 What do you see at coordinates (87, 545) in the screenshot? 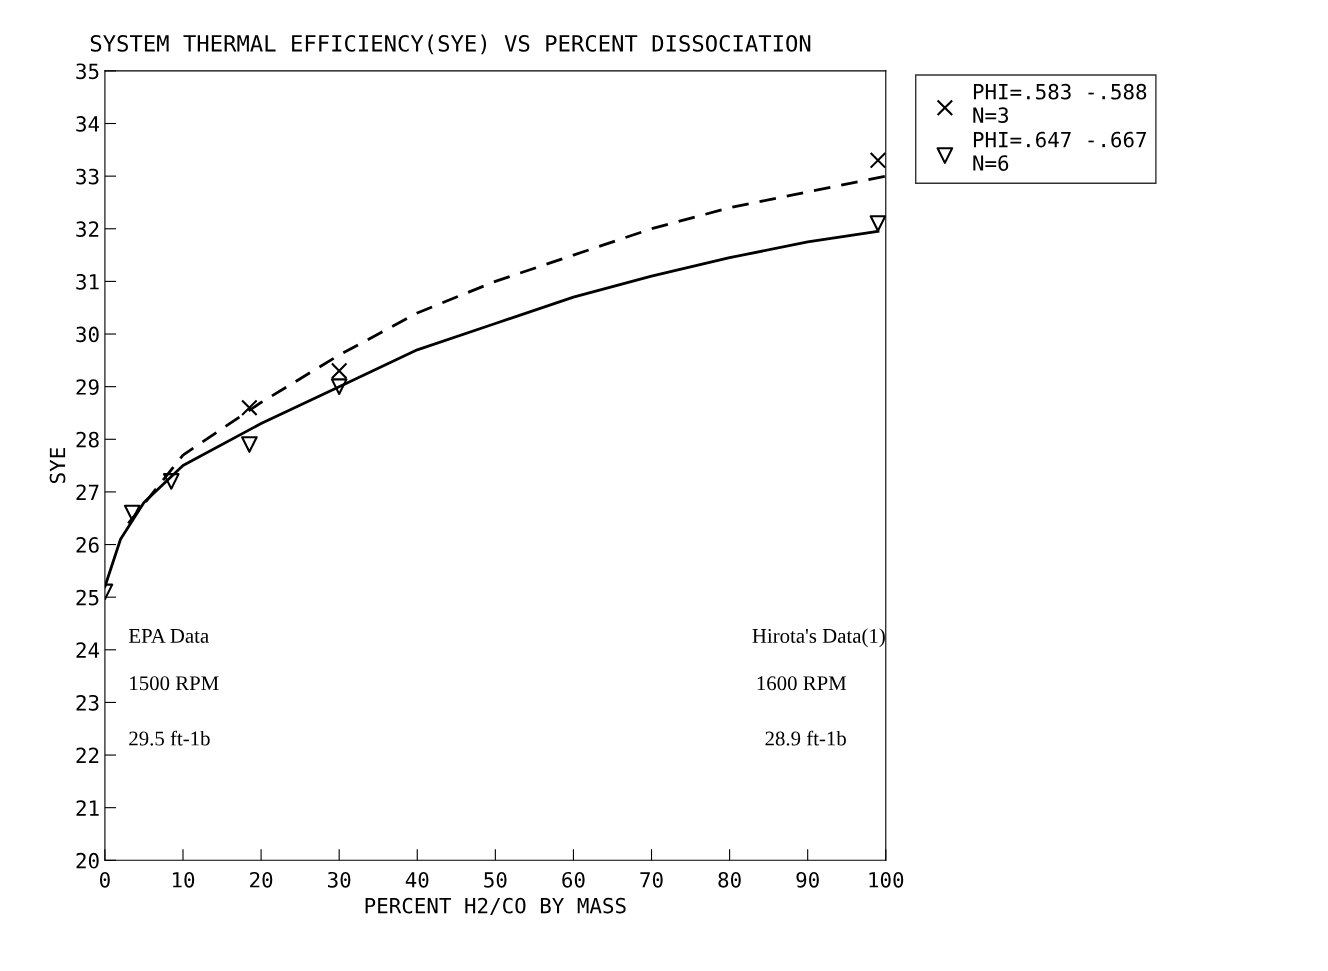
I see `y-tick-label: 26` at bounding box center [87, 545].